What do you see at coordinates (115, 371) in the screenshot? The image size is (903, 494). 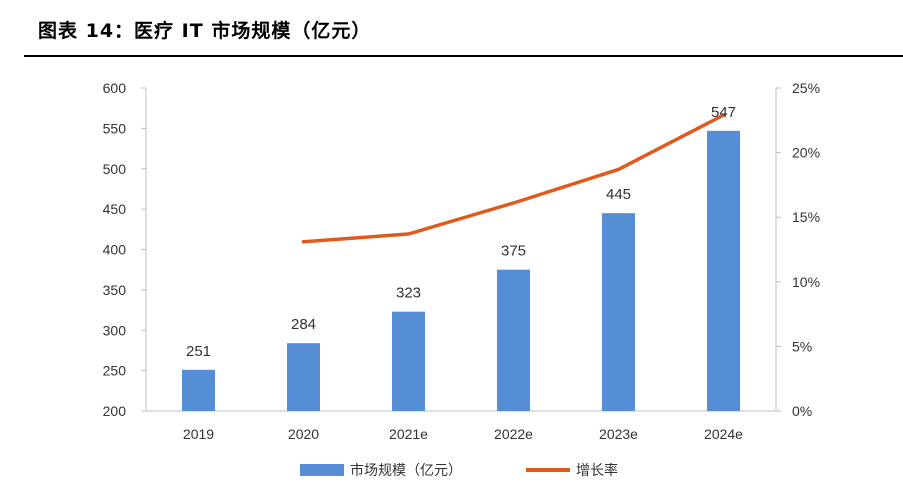 I see `y-left-tick-label: 250` at bounding box center [115, 371].